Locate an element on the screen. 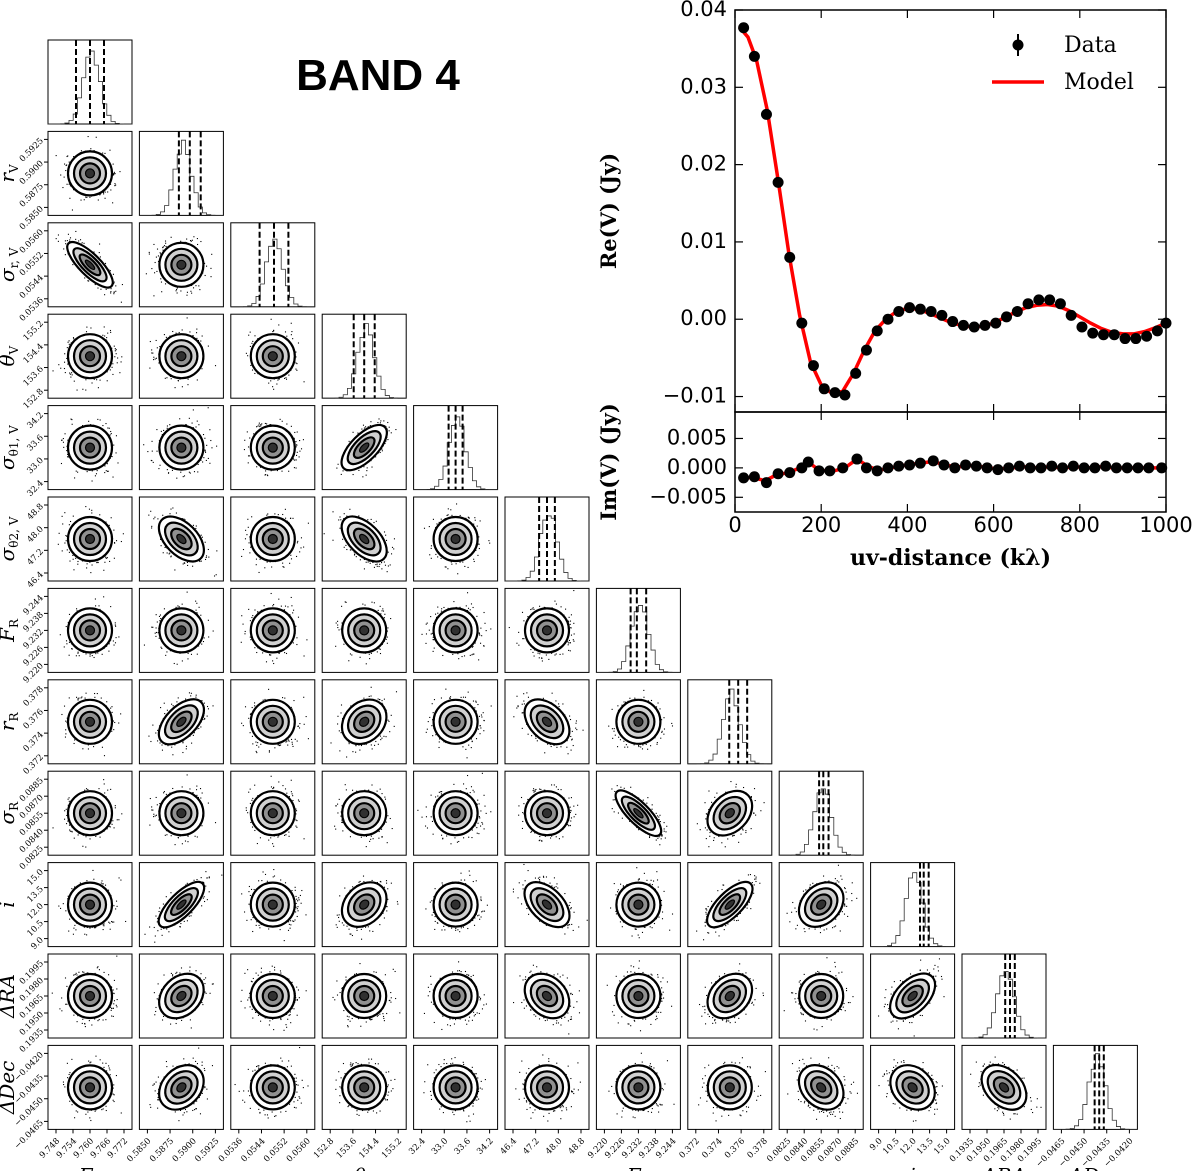 The width and height of the screenshot is (1200, 1171). x-axis-label: rR is located at coordinates (730, 1167).